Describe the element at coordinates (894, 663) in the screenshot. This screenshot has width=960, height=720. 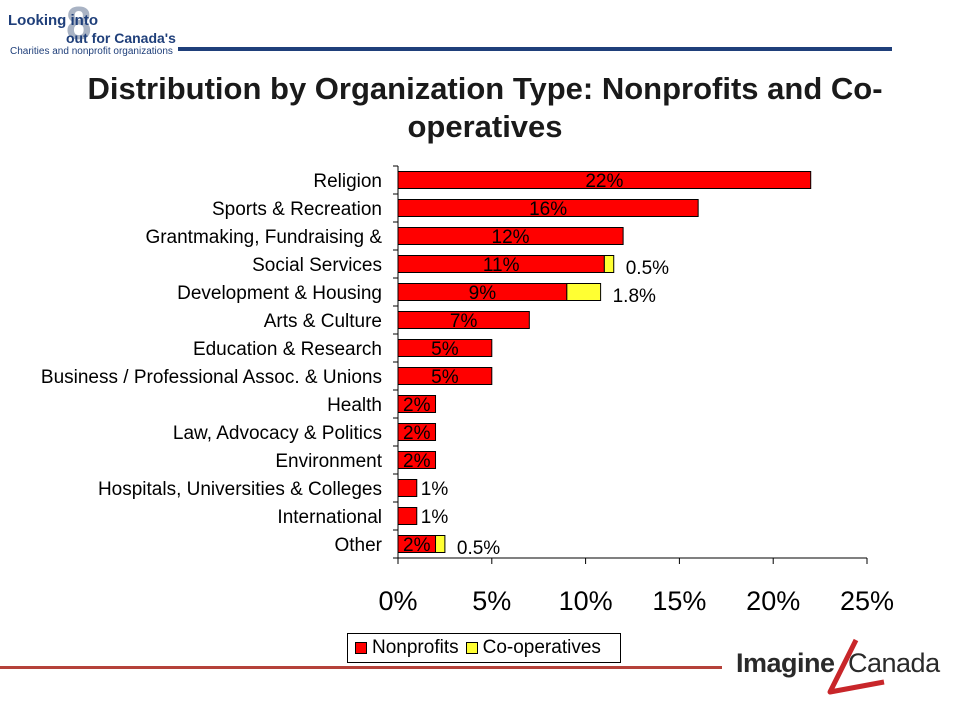
I see `logo-word-canada: Canada` at that location.